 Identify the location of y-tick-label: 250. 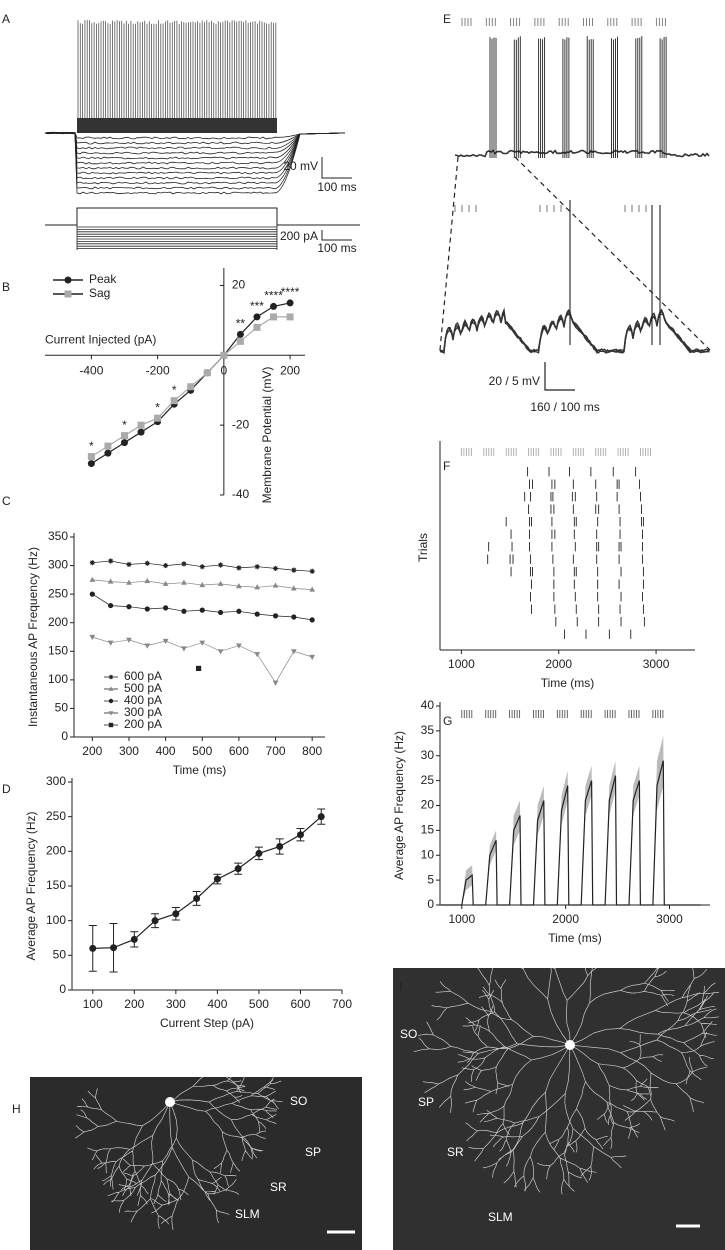
(58, 593).